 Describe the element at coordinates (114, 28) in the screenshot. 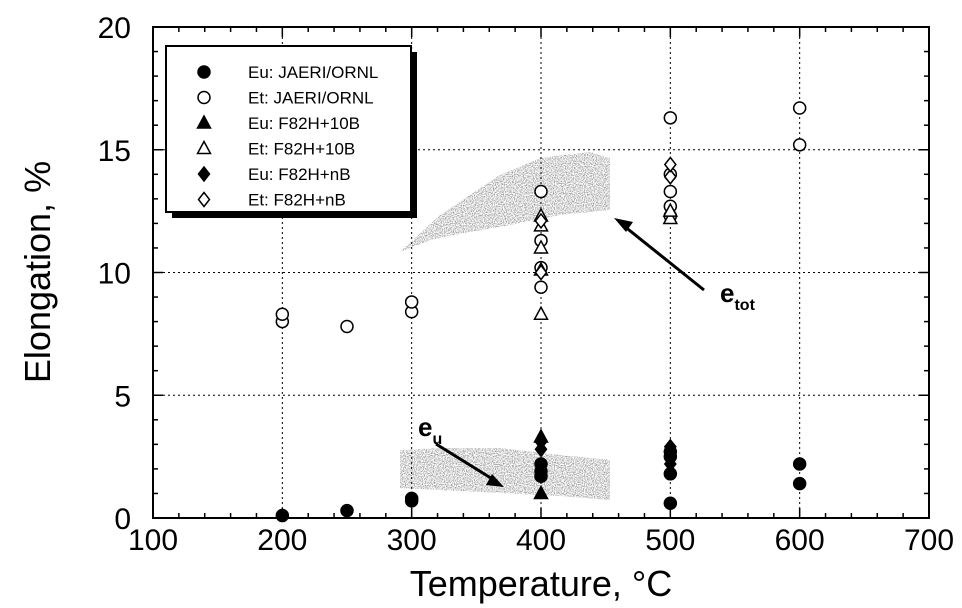

I see `y-tick-label: 20` at that location.